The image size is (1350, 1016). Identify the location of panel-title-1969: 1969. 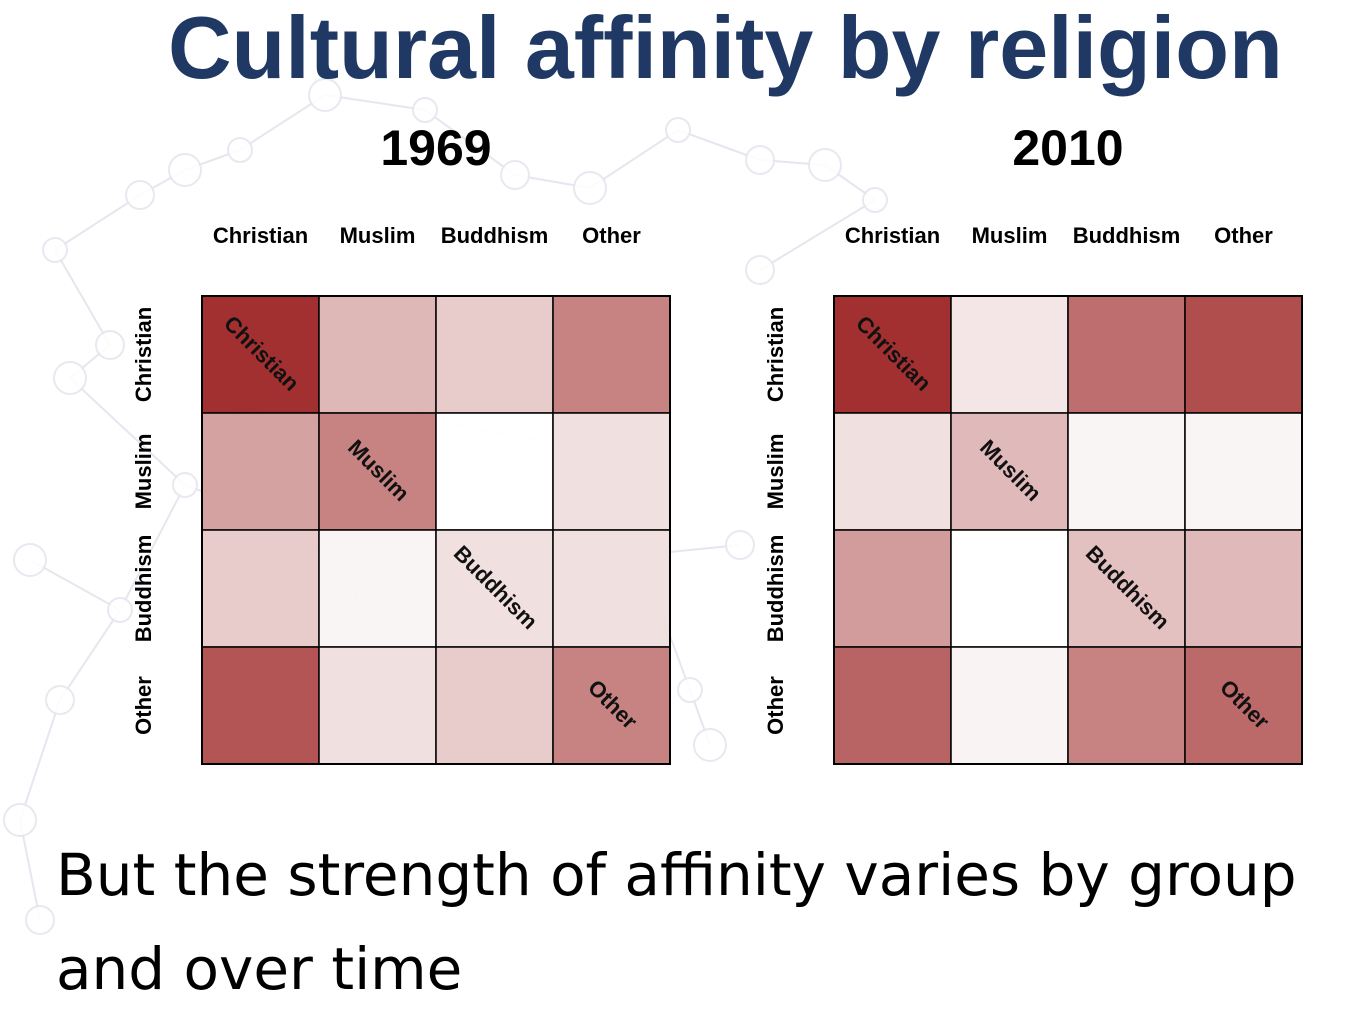
(436, 148).